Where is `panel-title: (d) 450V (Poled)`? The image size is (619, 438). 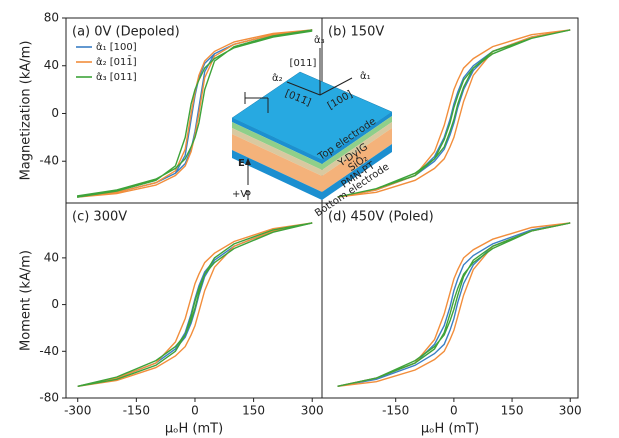 panel-title: (d) 450V (Poled) is located at coordinates (381, 217).